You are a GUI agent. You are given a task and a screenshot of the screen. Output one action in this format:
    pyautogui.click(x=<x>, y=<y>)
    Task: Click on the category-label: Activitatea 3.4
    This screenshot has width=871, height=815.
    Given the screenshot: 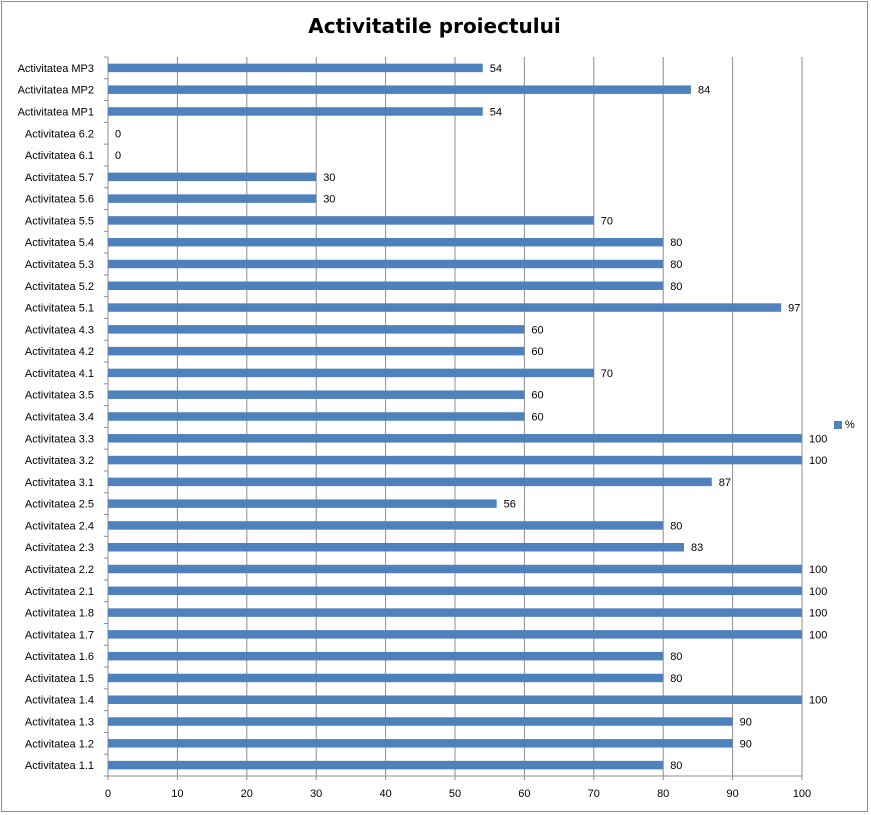 What is the action you would take?
    pyautogui.click(x=59, y=418)
    